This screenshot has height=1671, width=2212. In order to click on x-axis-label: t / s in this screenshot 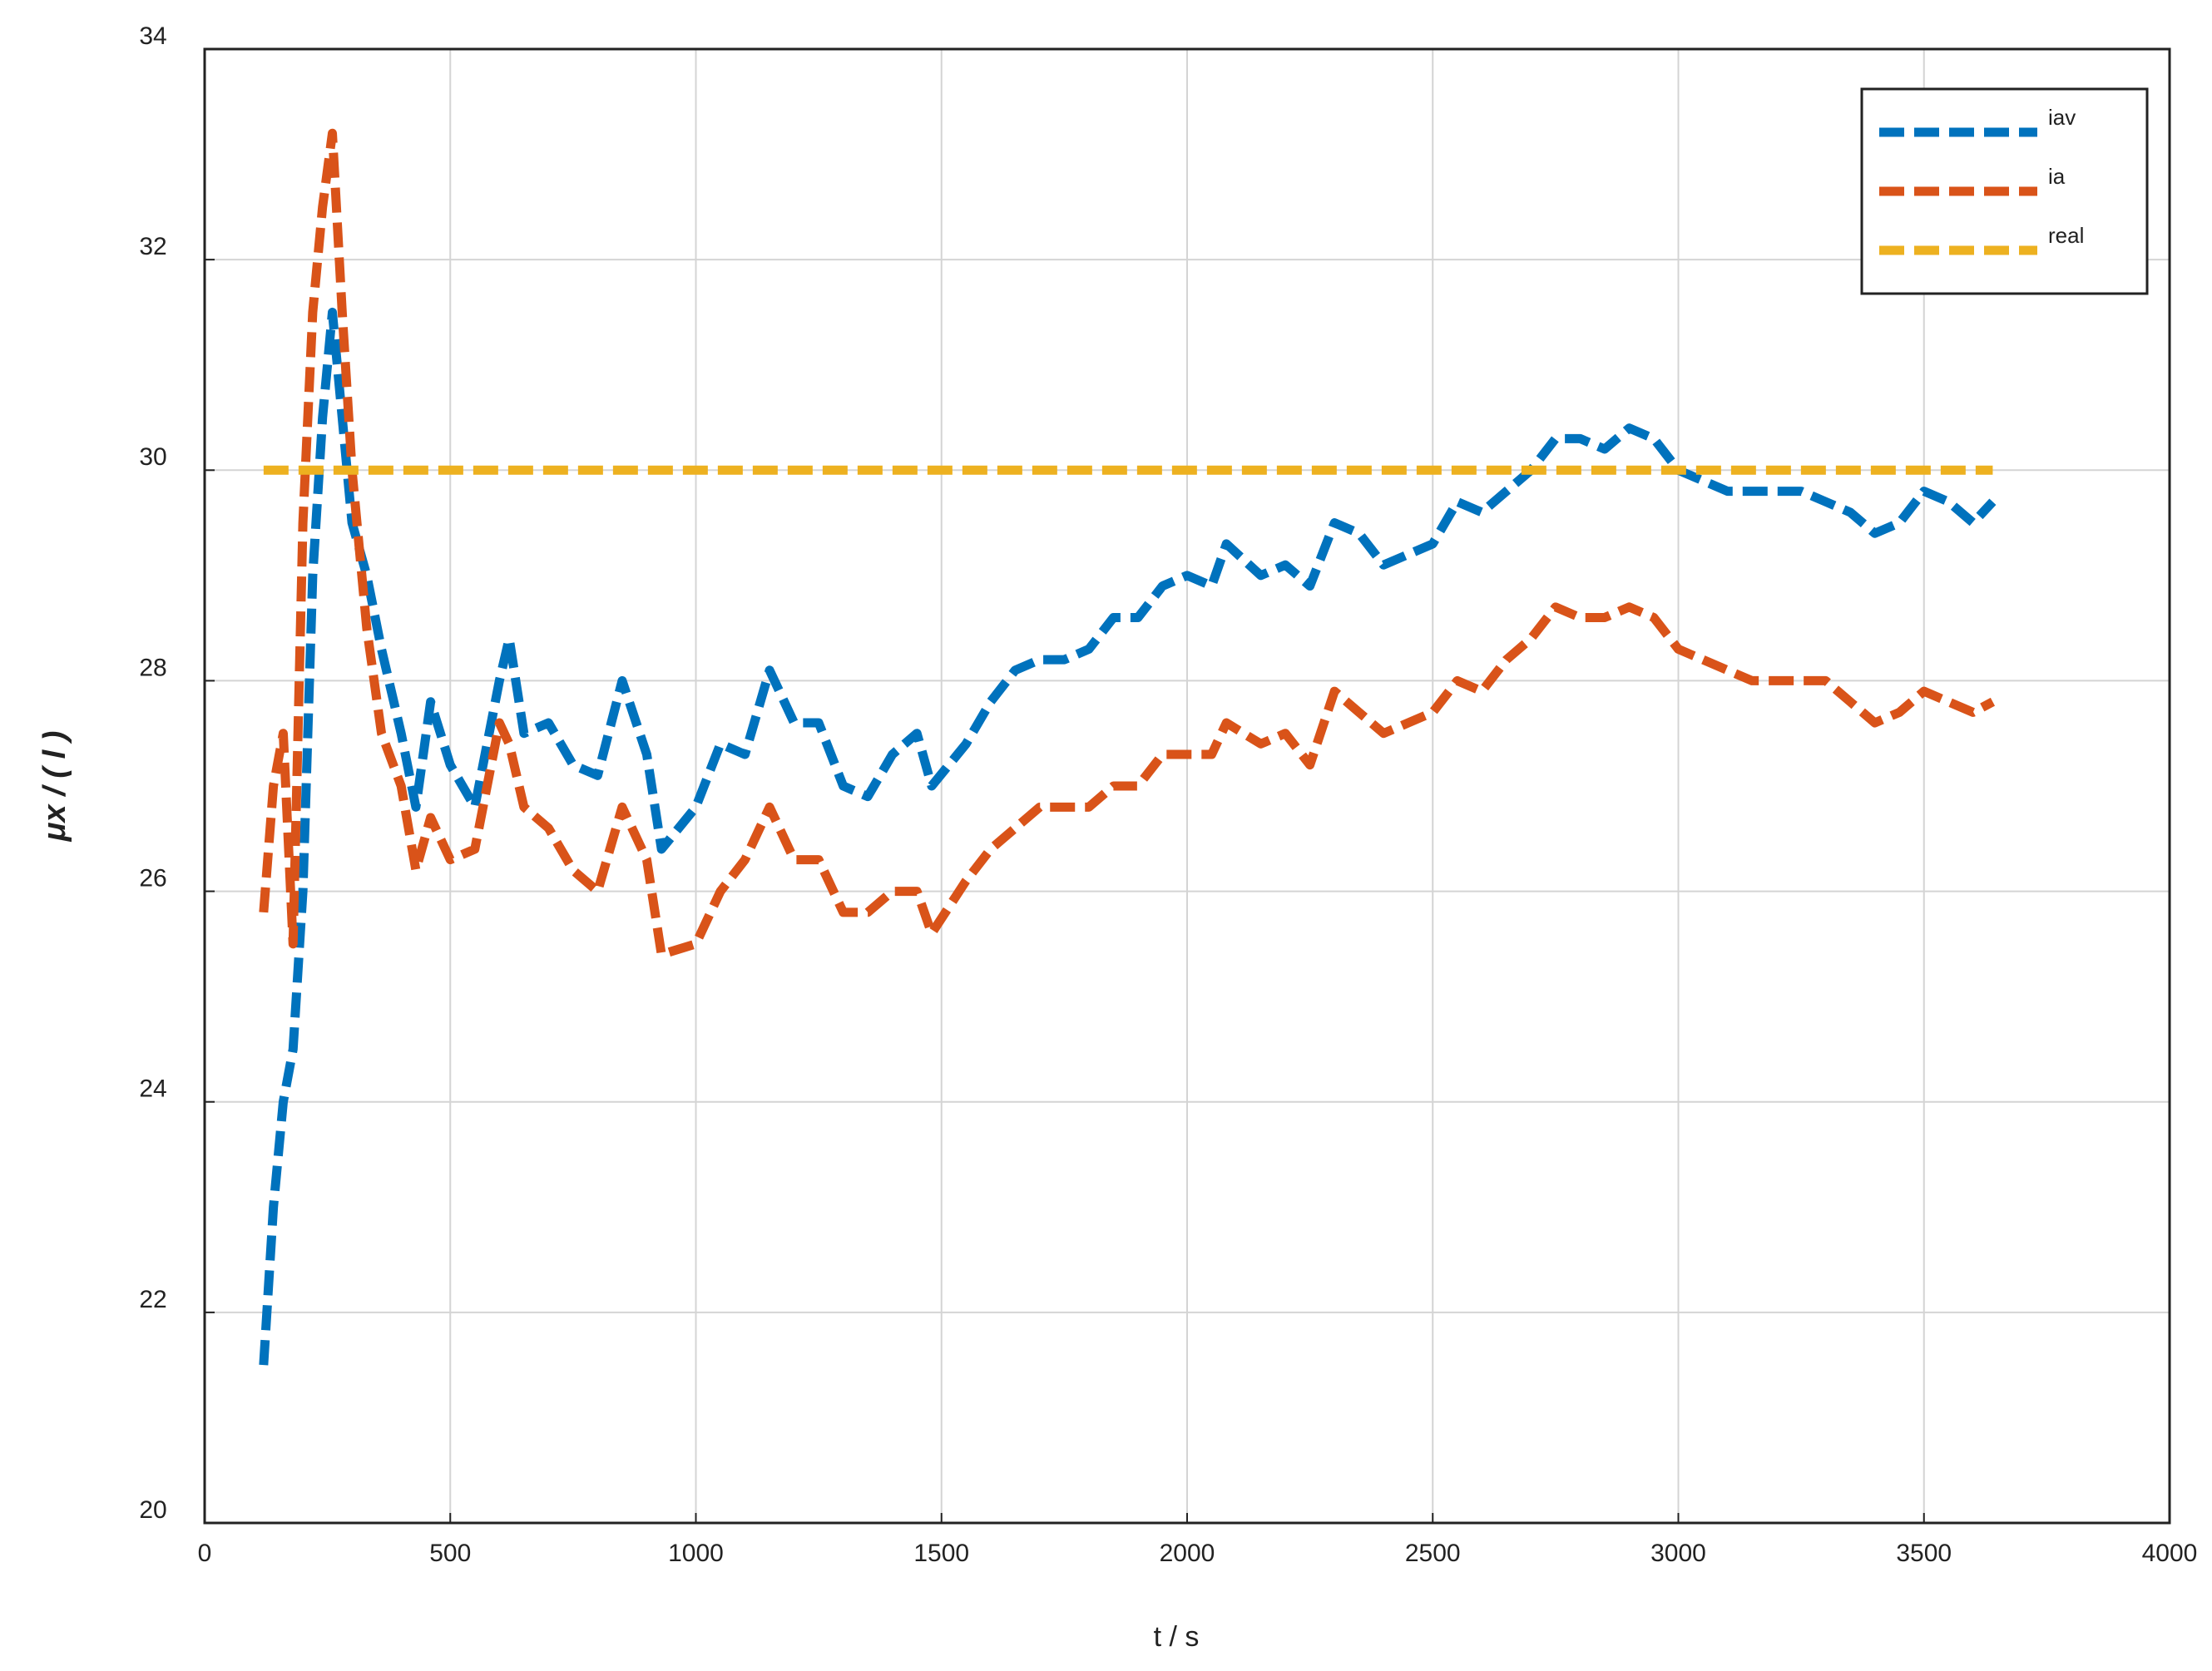, I will do `click(1177, 1637)`.